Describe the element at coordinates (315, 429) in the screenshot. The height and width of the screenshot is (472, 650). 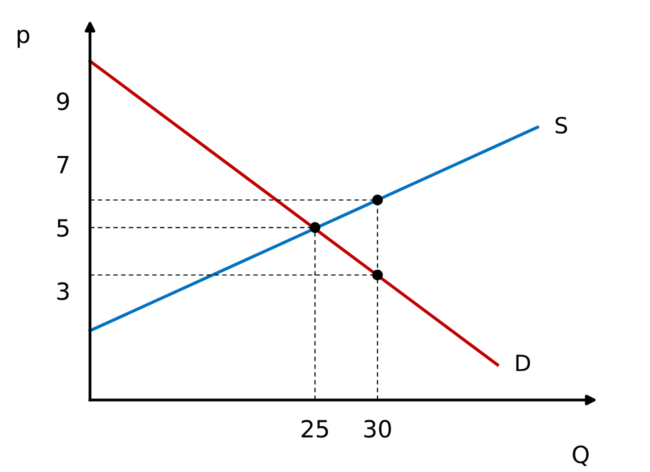
I see `x-tick-label: 25` at that location.